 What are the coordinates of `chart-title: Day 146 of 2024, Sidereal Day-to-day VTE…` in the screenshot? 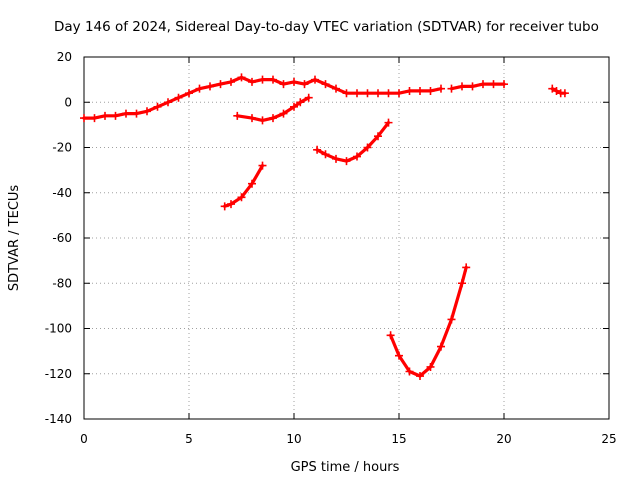 It's located at (326, 27).